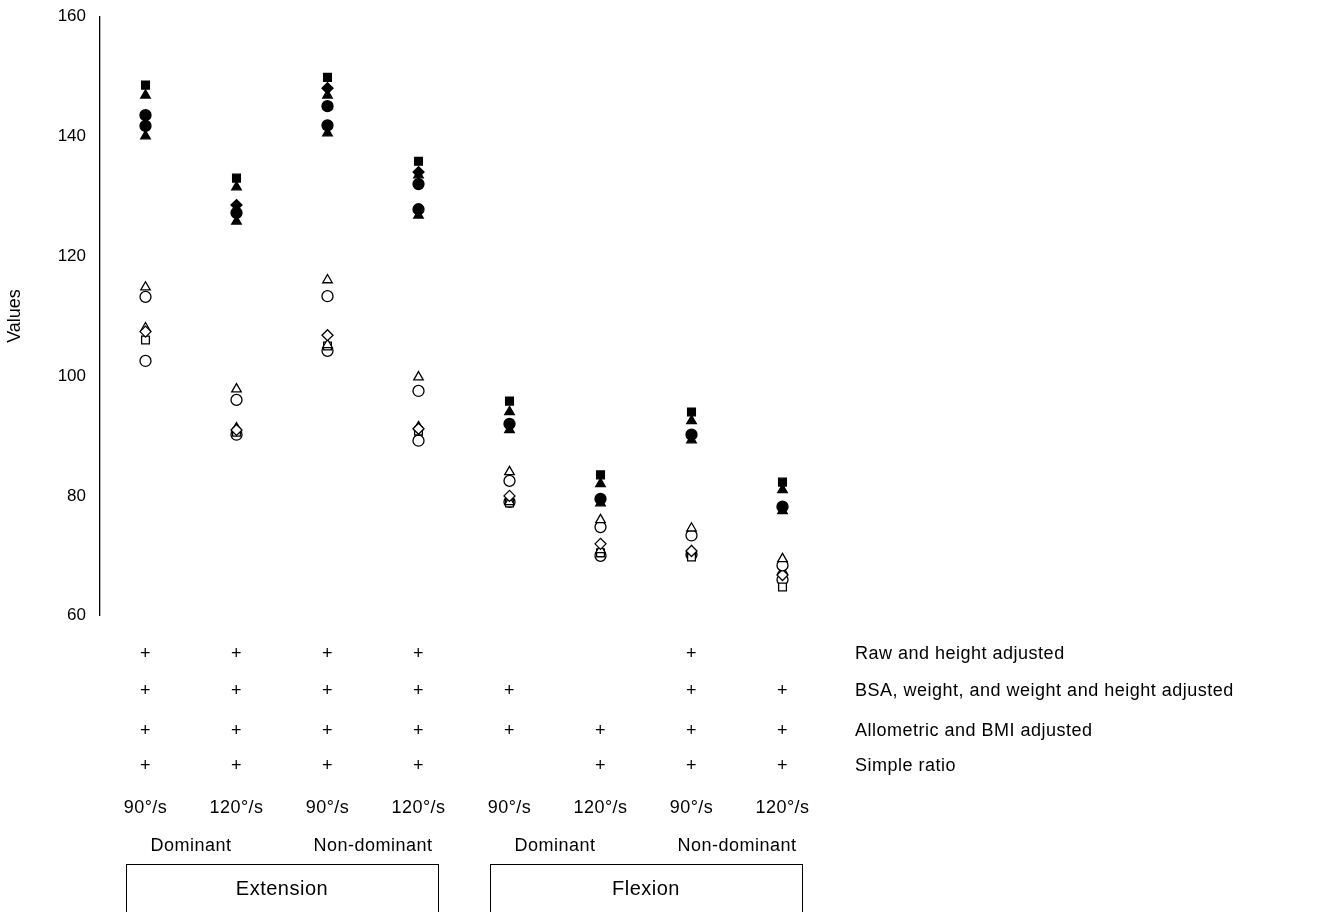 Image resolution: width=1335 pixels, height=912 pixels. What do you see at coordinates (974, 729) in the screenshot?
I see `category-label: Allometric and BMI adjusted` at bounding box center [974, 729].